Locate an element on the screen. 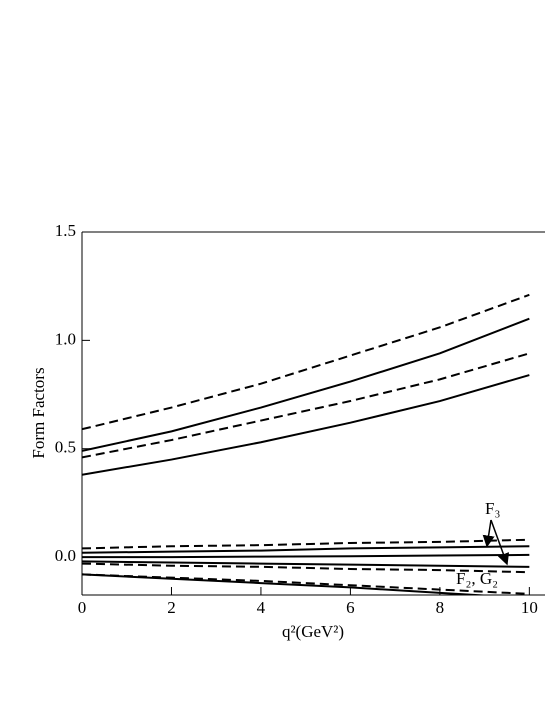 Image resolution: width=545 pixels, height=705 pixels. y-tick-label: 1.5 is located at coordinates (65, 230).